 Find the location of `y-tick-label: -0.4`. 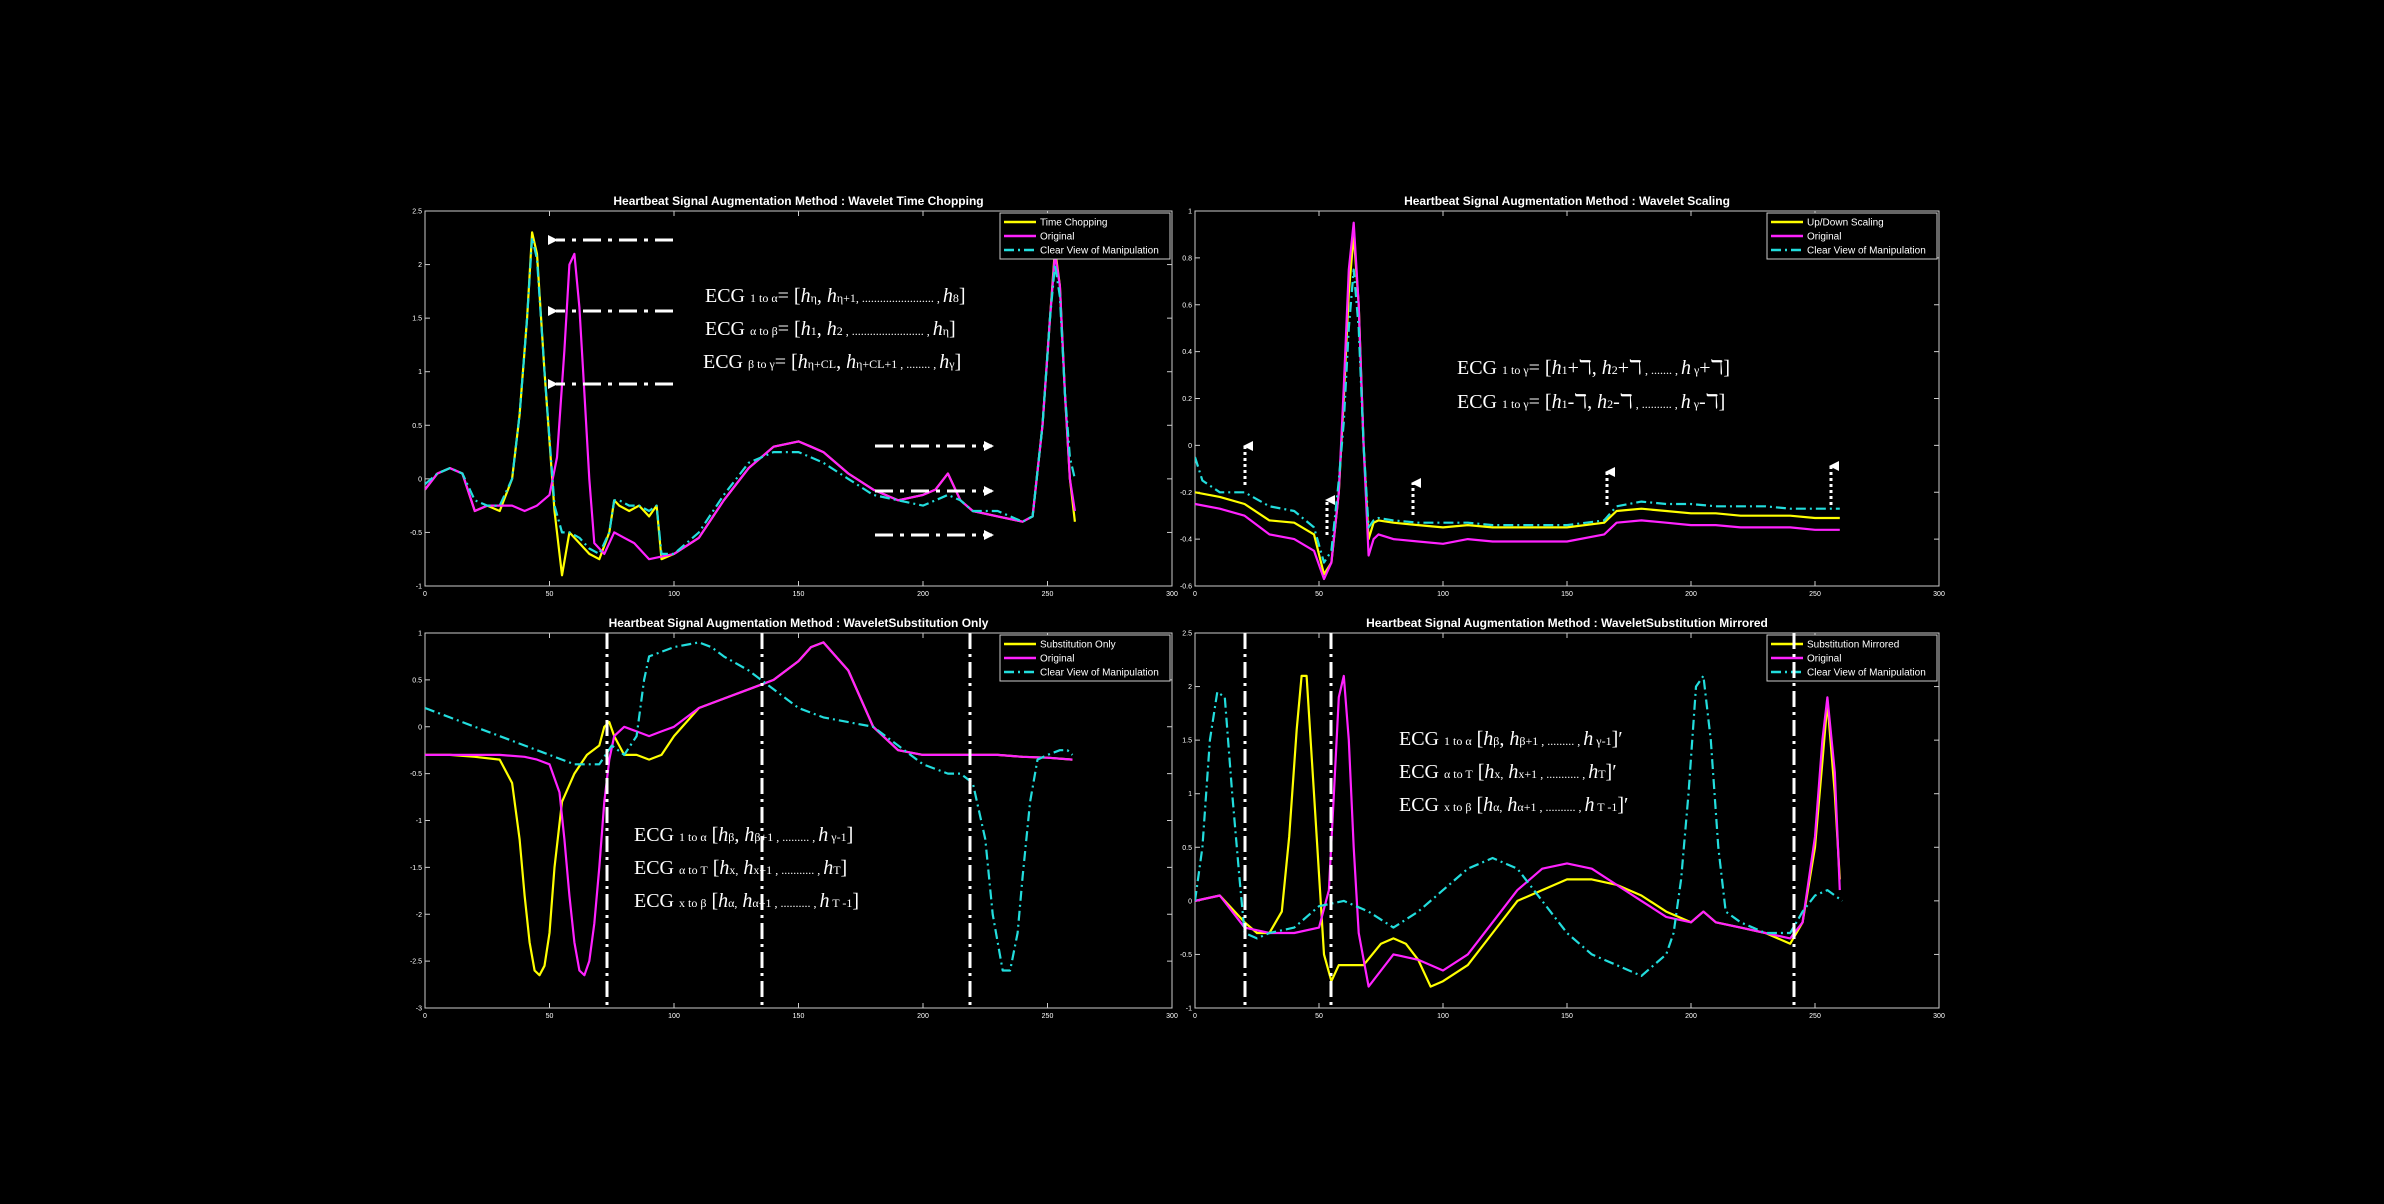

y-tick-label: -0.4 is located at coordinates (1186, 540).